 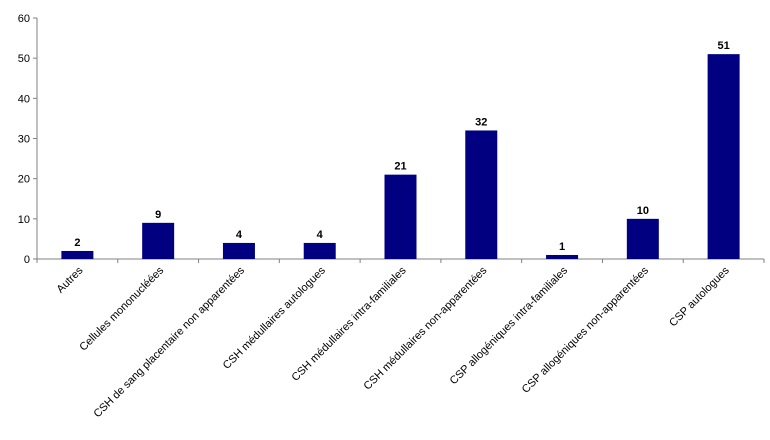 I want to click on data-label: 10, so click(x=643, y=211).